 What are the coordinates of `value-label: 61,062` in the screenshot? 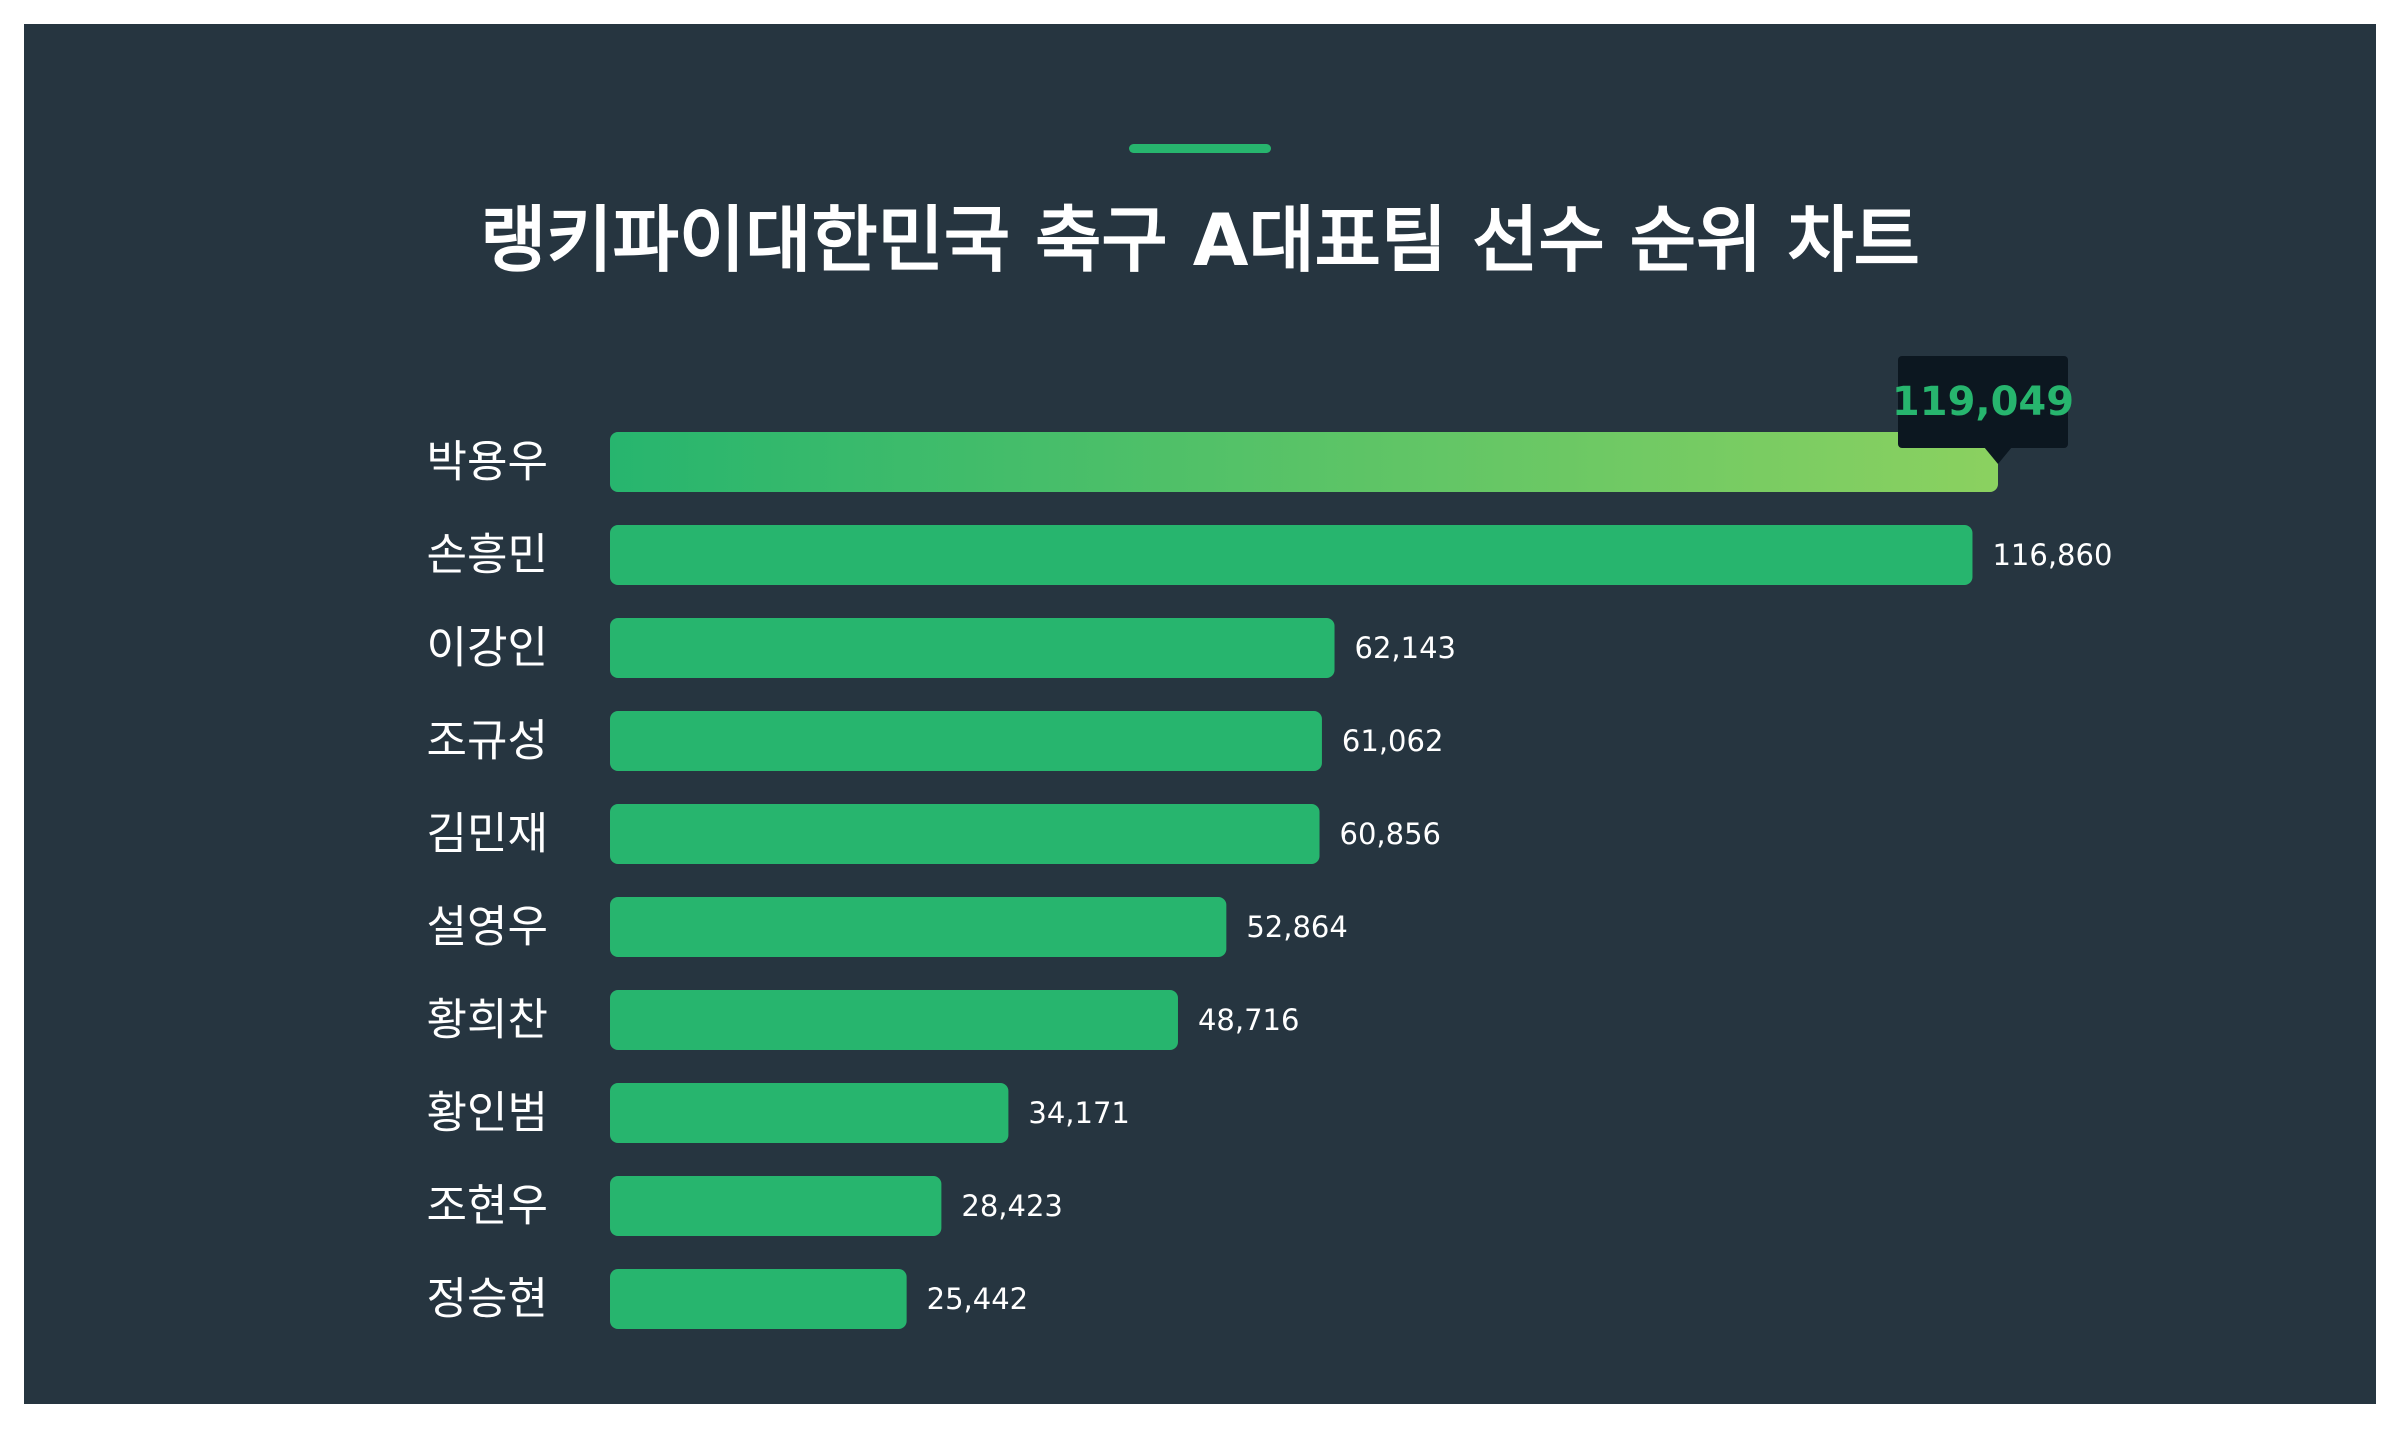 It's located at (1392, 741).